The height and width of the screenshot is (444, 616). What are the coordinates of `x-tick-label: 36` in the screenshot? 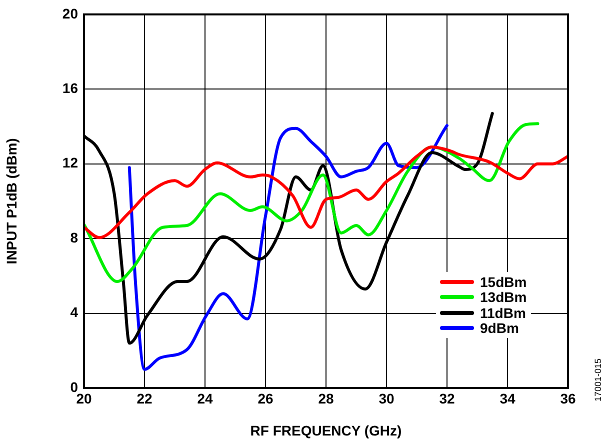 It's located at (568, 398).